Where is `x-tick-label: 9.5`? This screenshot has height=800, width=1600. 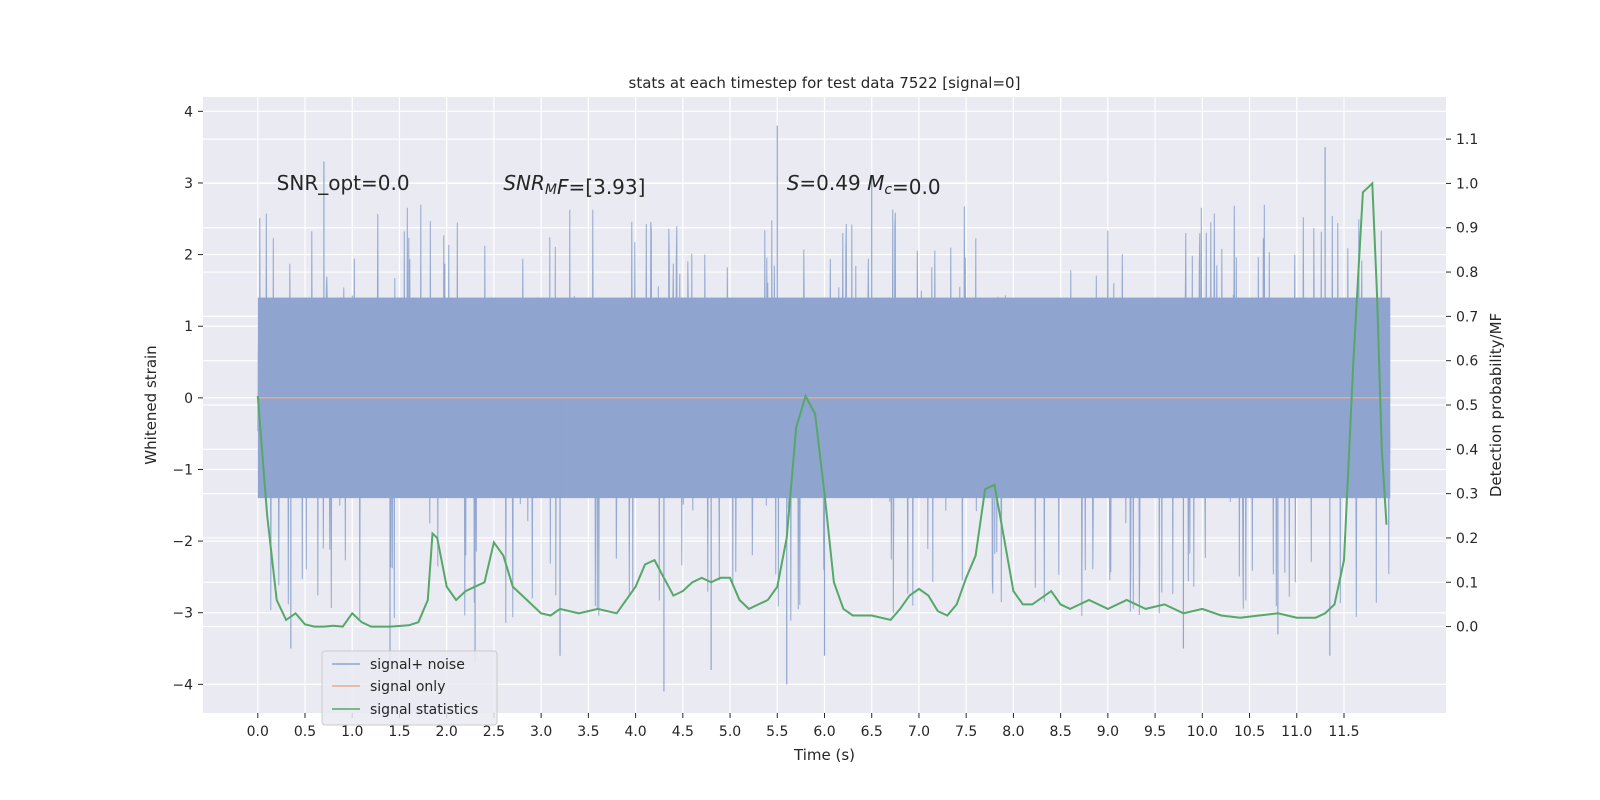 x-tick-label: 9.5 is located at coordinates (1155, 732).